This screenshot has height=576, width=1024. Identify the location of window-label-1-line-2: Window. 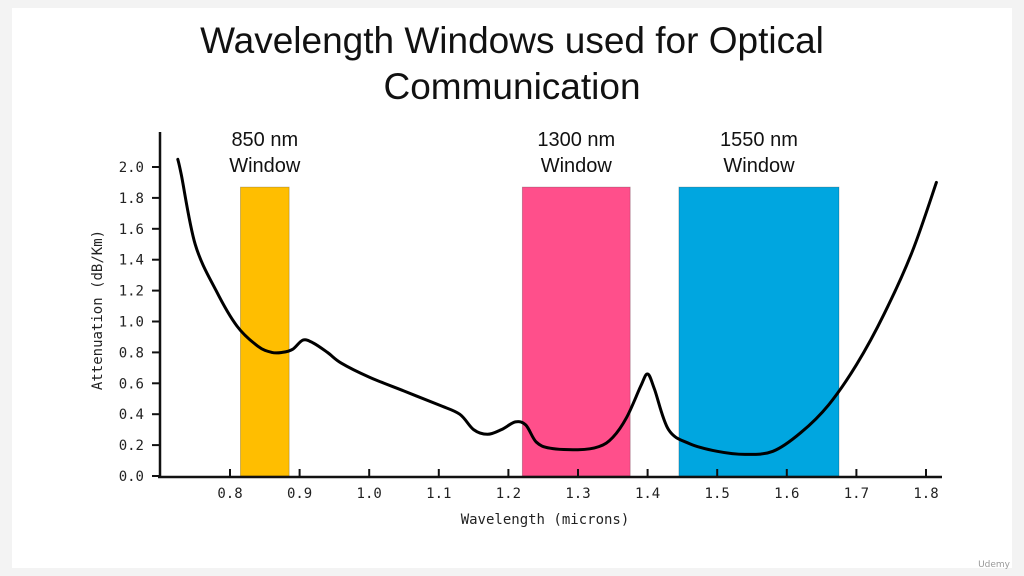
(265, 166).